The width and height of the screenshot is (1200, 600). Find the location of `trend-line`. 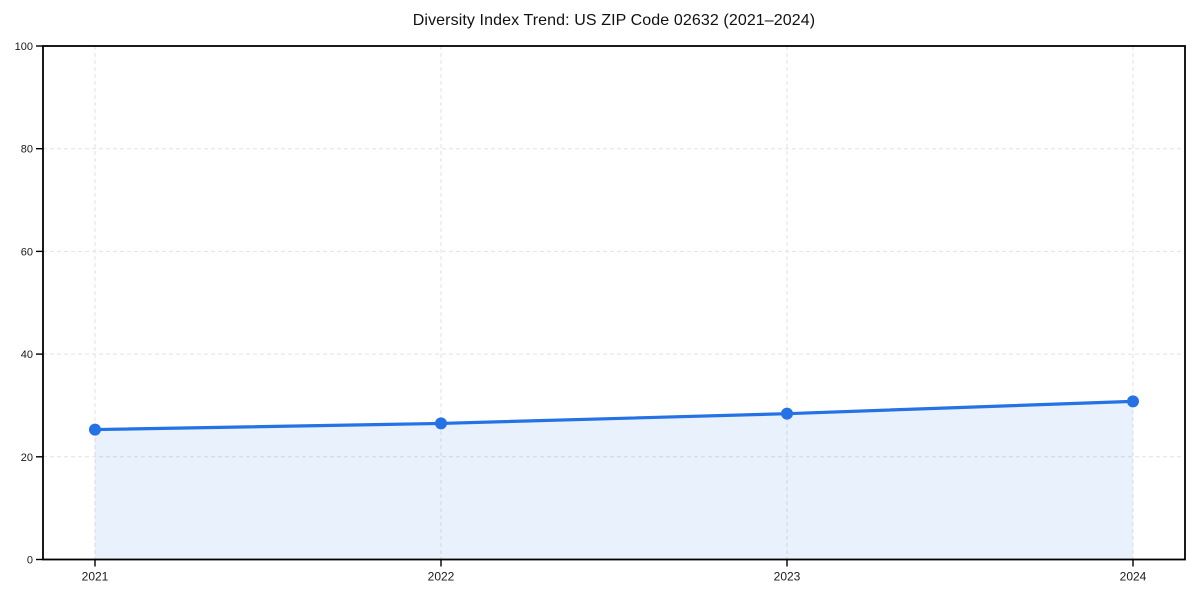

trend-line is located at coordinates (614, 415).